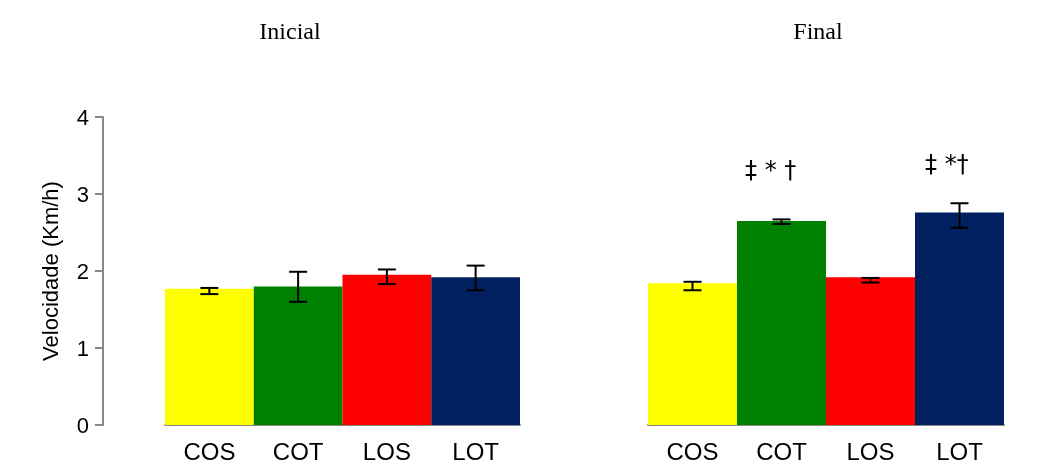 The width and height of the screenshot is (1056, 471). What do you see at coordinates (82, 348) in the screenshot?
I see `y-tick-label: 1` at bounding box center [82, 348].